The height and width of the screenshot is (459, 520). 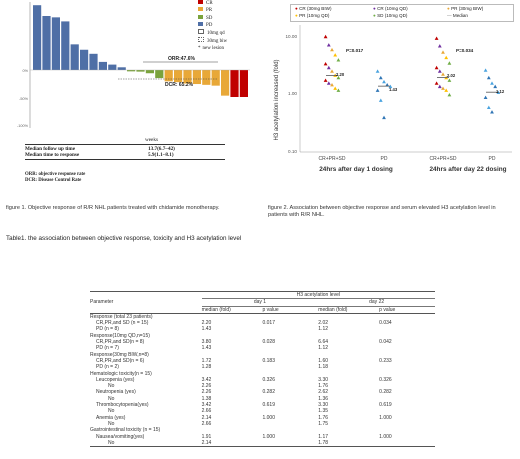 I want to click on cell-value: 1.17, so click(x=323, y=436).